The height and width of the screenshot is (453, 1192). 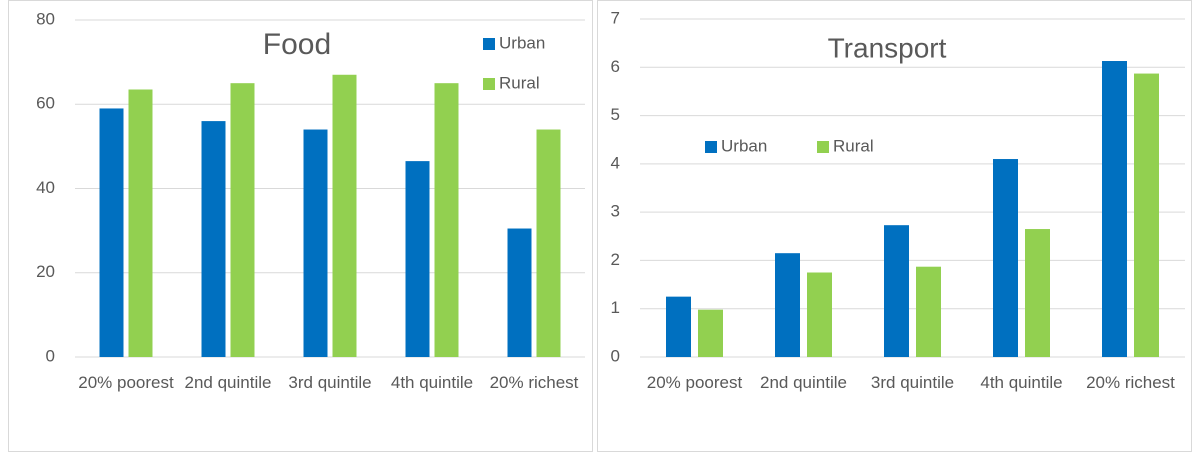 What do you see at coordinates (297, 44) in the screenshot?
I see `chart-title: Food` at bounding box center [297, 44].